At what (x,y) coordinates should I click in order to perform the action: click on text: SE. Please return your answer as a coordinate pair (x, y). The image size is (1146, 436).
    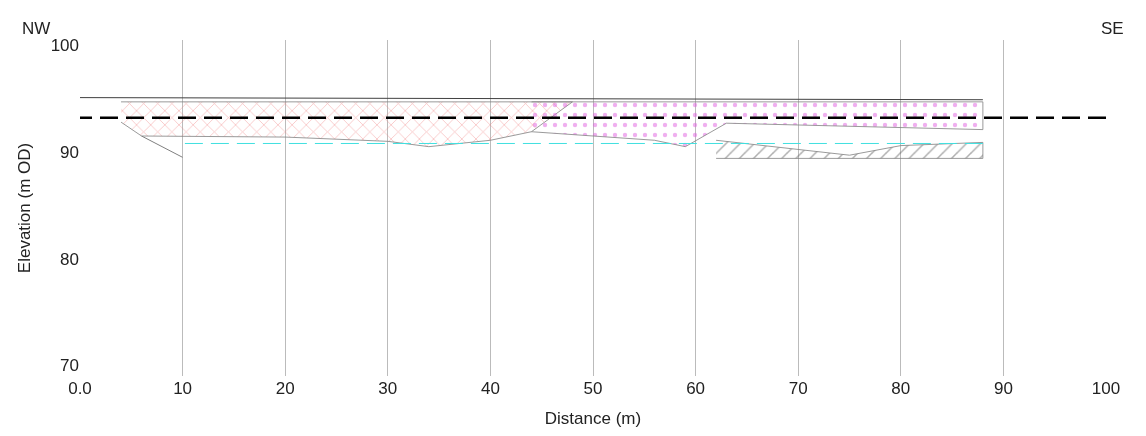
    Looking at the image, I should click on (1112, 28).